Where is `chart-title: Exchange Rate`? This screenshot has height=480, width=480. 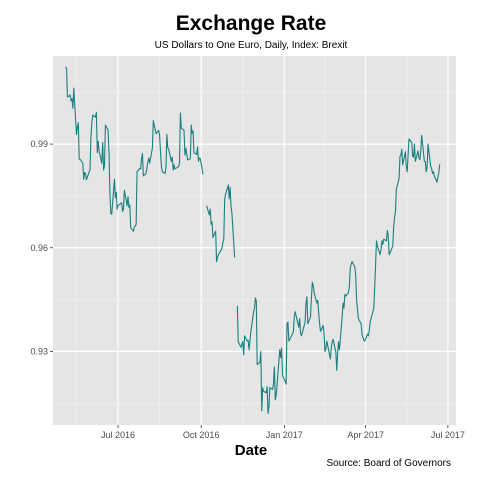
chart-title: Exchange Rate is located at coordinates (251, 23).